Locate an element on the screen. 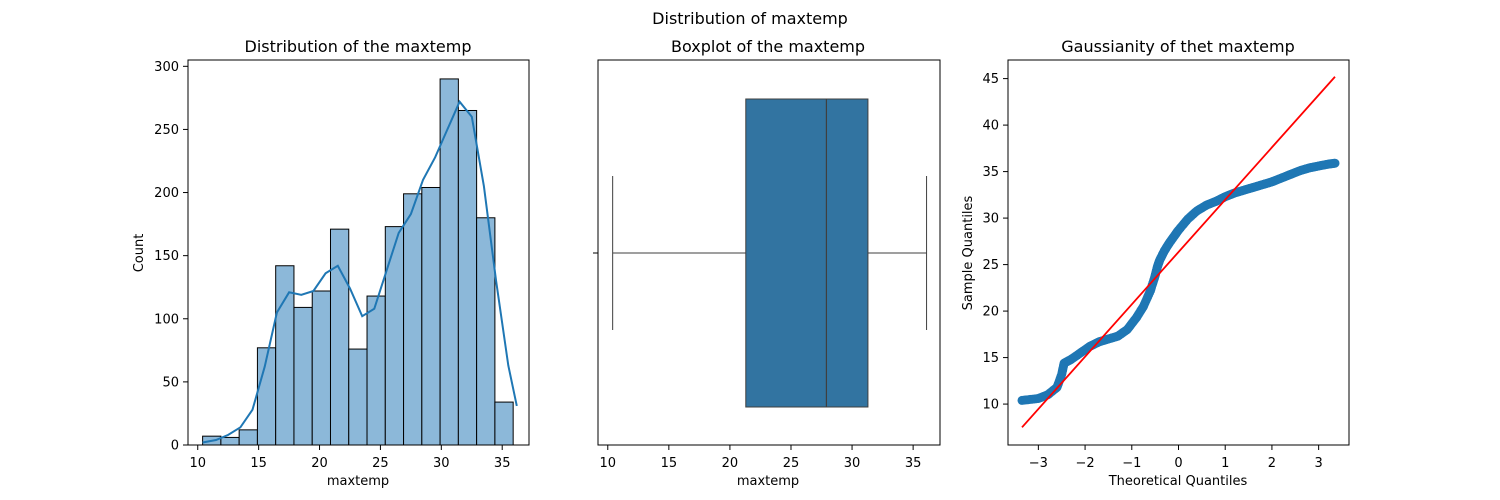 The width and height of the screenshot is (1500, 500). boxplot-box is located at coordinates (807, 253).